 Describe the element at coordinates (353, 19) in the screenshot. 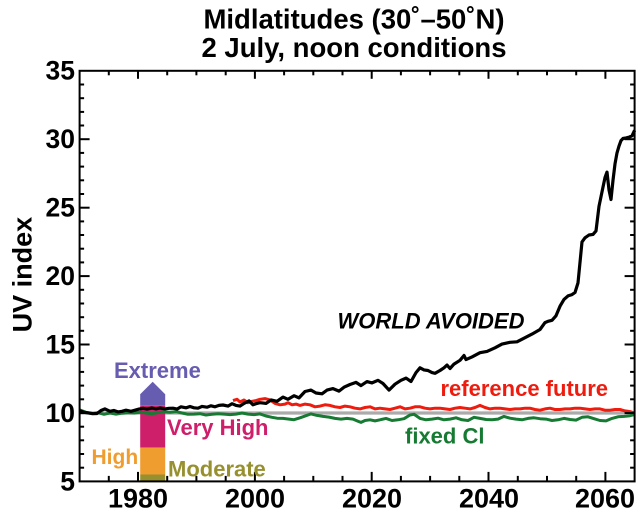

I see `svg-text: Midlatitudes (30˚–50˚N)` at that location.